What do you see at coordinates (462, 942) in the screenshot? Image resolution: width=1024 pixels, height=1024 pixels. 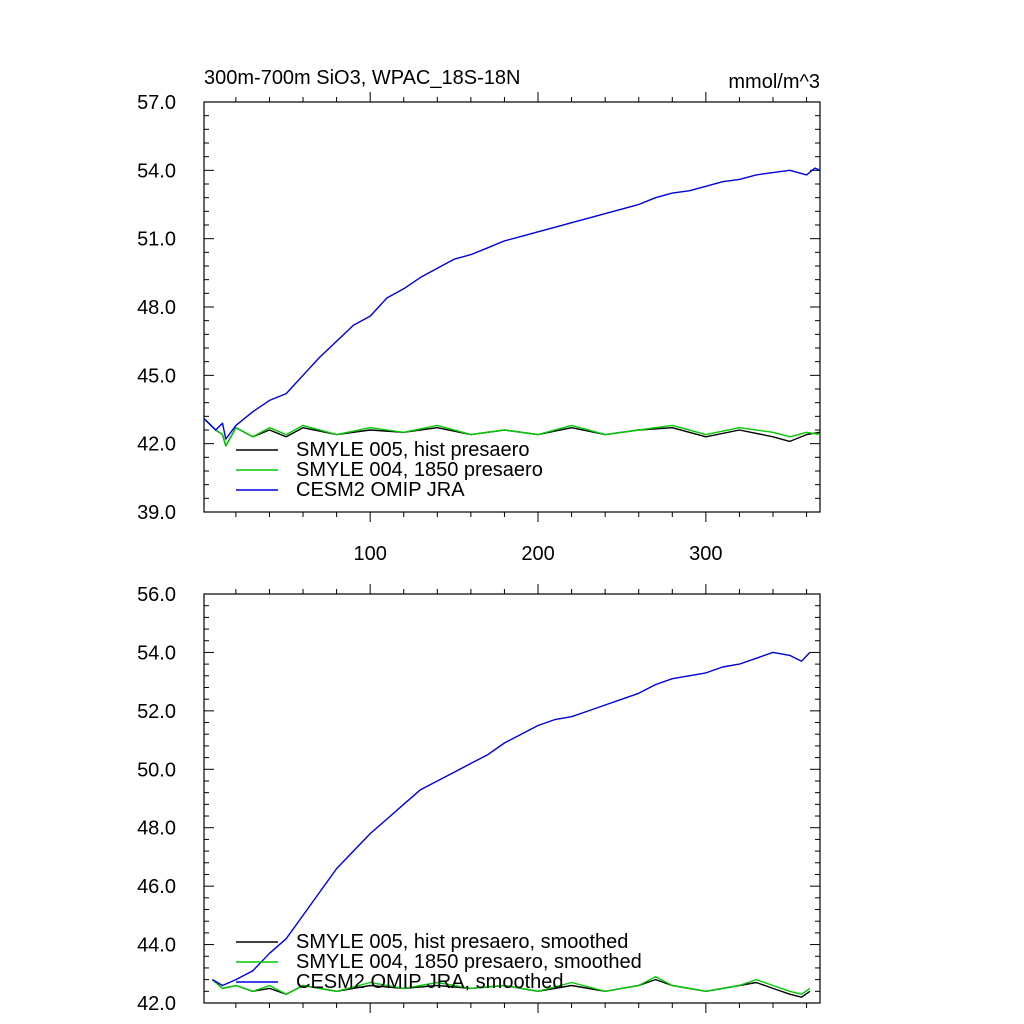 I see `legend-label: SMYLE 005, hist presaero, smoothed` at bounding box center [462, 942].